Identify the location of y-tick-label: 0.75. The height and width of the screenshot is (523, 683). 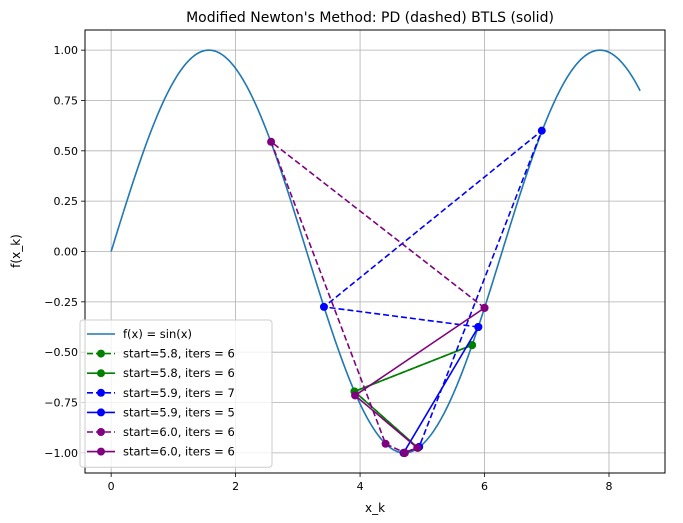
(66, 100).